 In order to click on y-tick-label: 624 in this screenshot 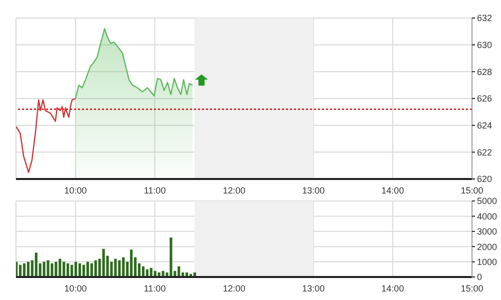, I will do `click(484, 125)`.